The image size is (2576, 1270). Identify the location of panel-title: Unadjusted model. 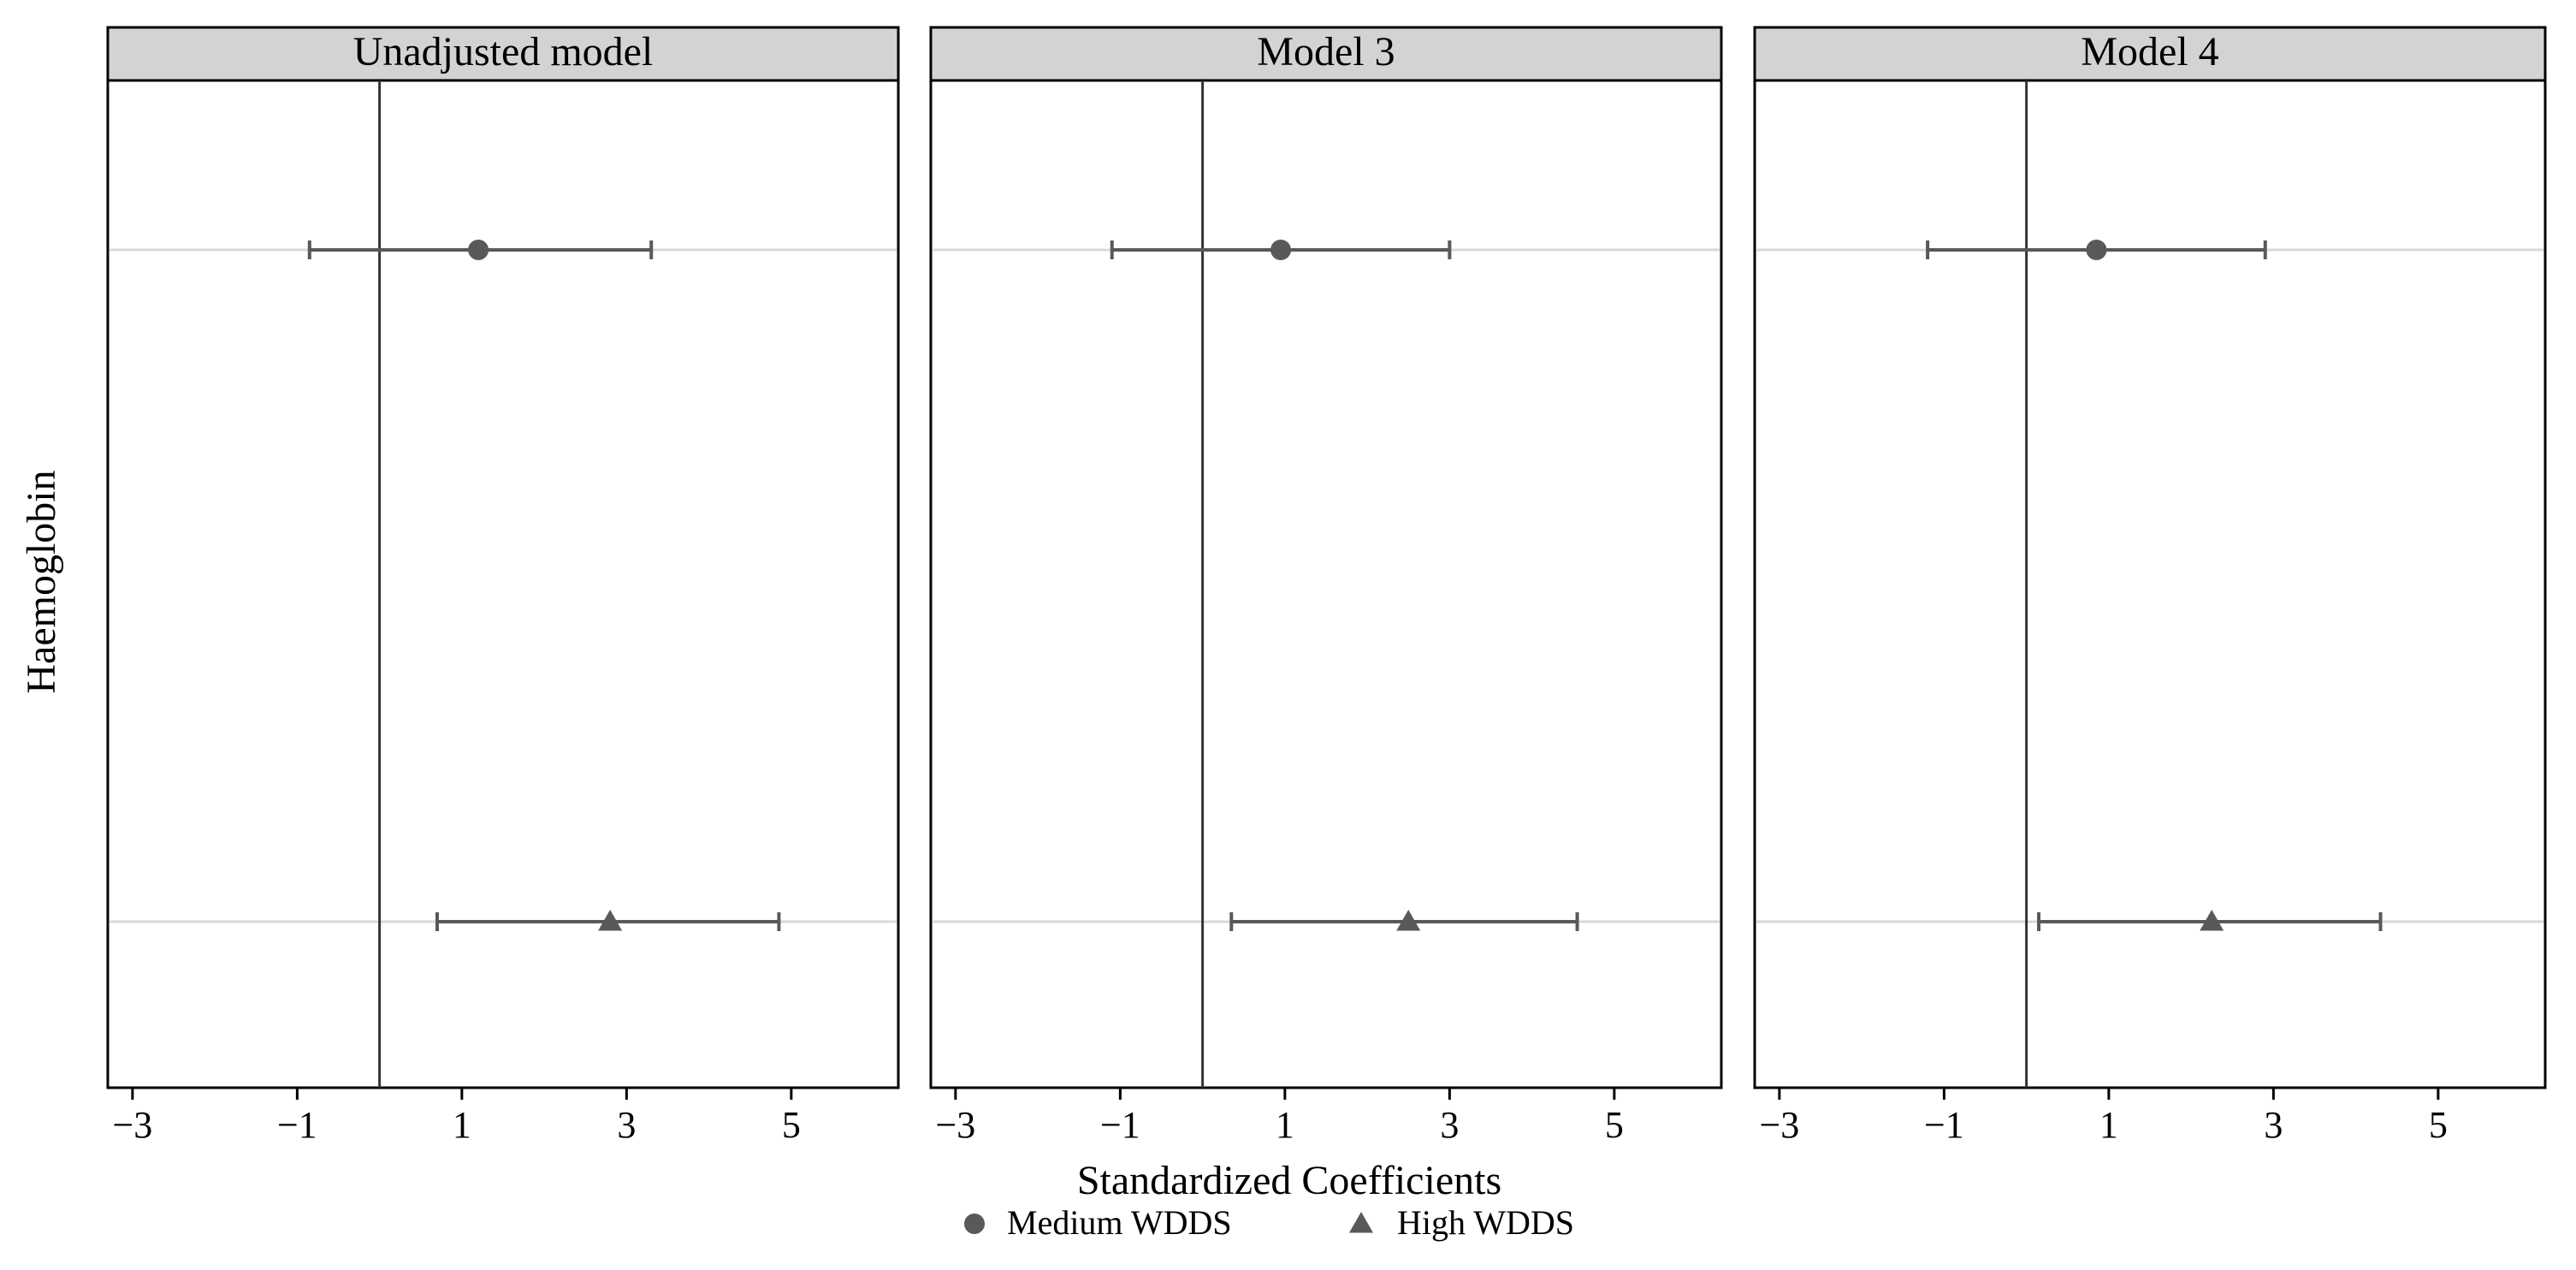
(503, 51).